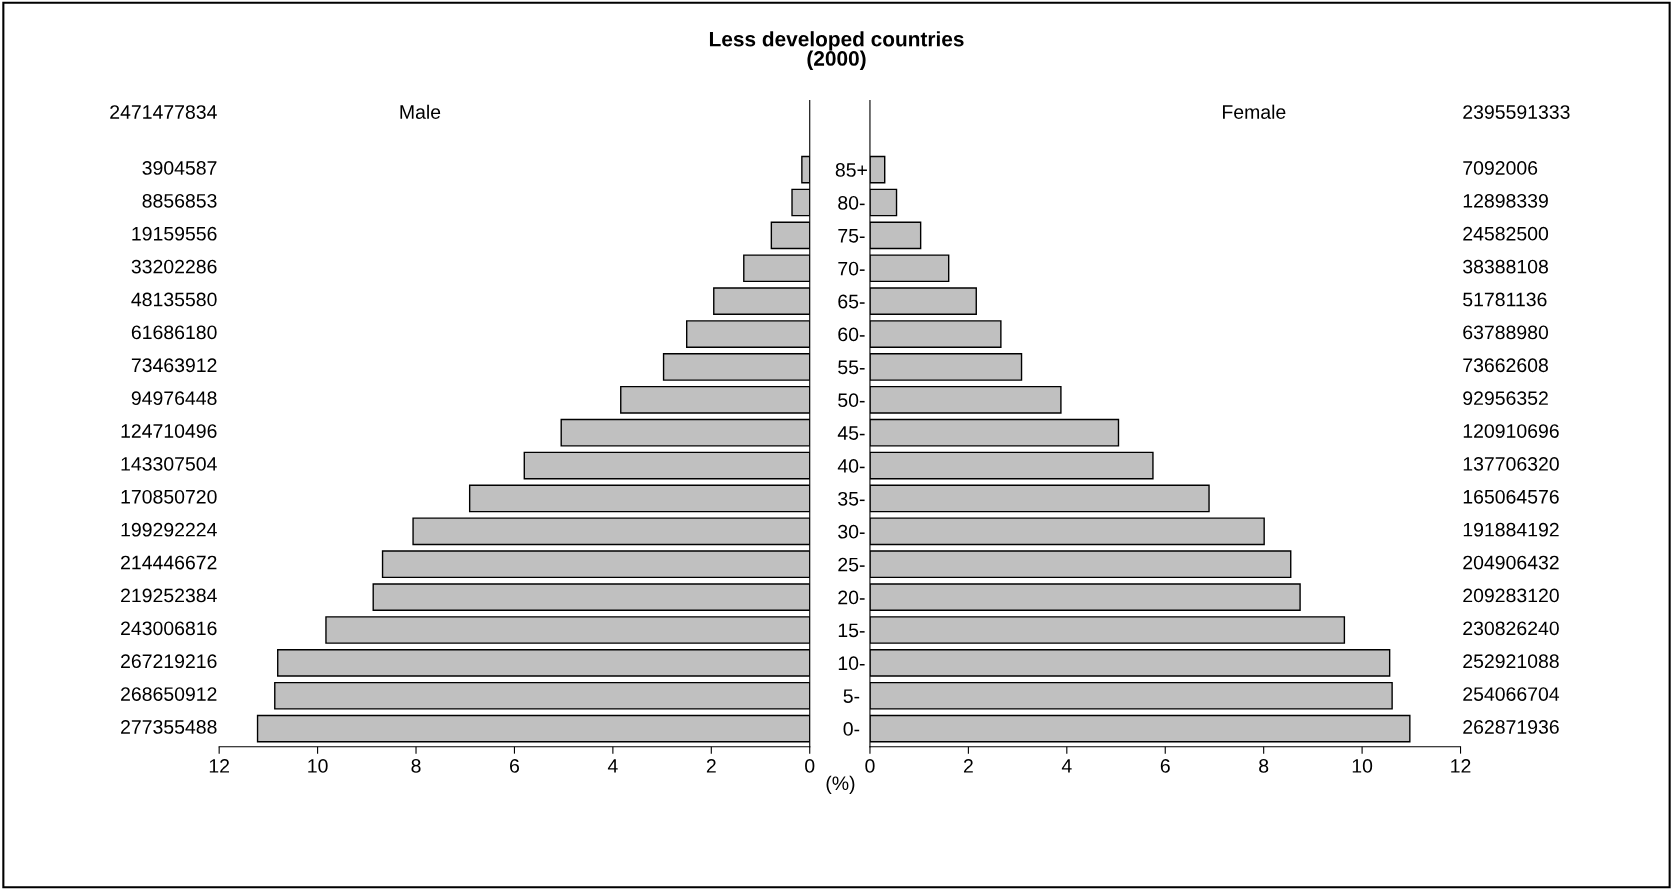 This screenshot has height=890, width=1673. Describe the element at coordinates (169, 562) in the screenshot. I see `text: 214446672` at that location.